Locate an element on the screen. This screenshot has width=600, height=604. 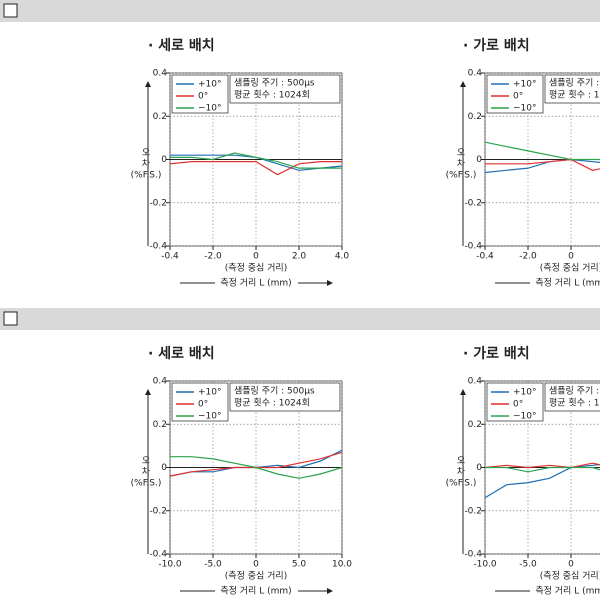
x-tick-label: 5.0 is located at coordinates (299, 565).